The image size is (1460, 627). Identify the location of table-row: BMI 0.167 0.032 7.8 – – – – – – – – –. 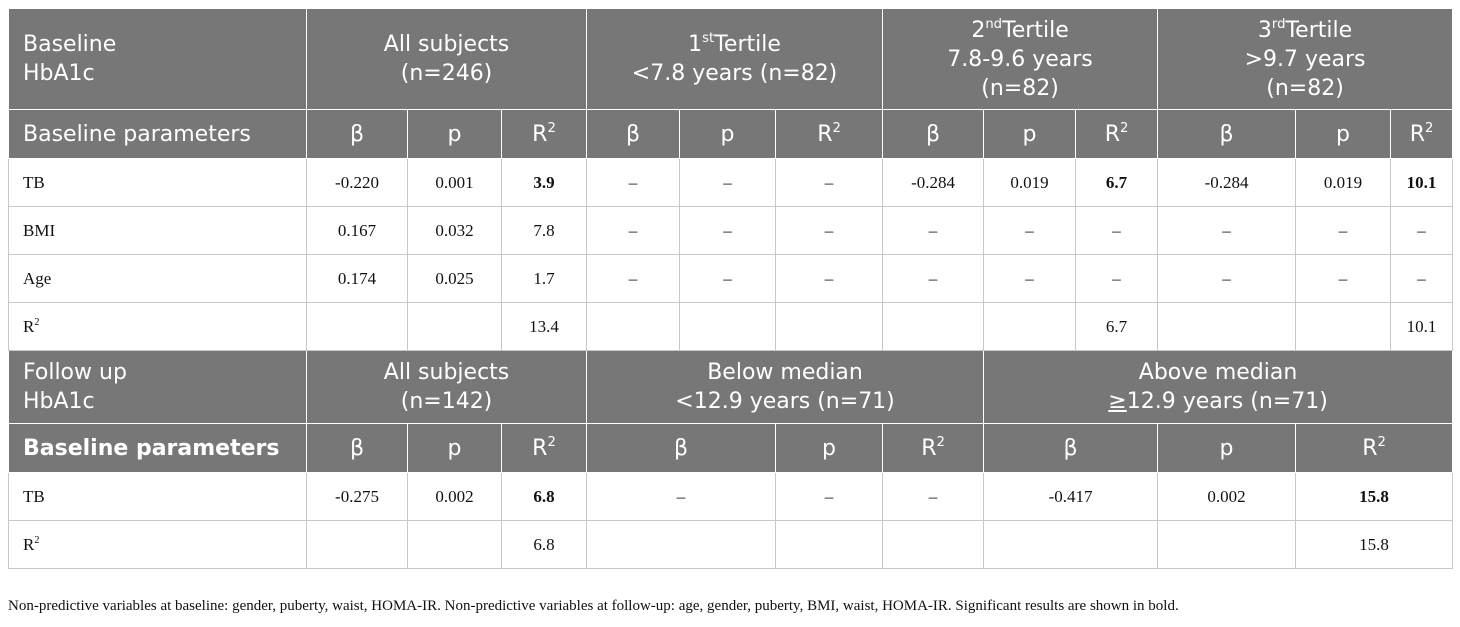
(731, 230).